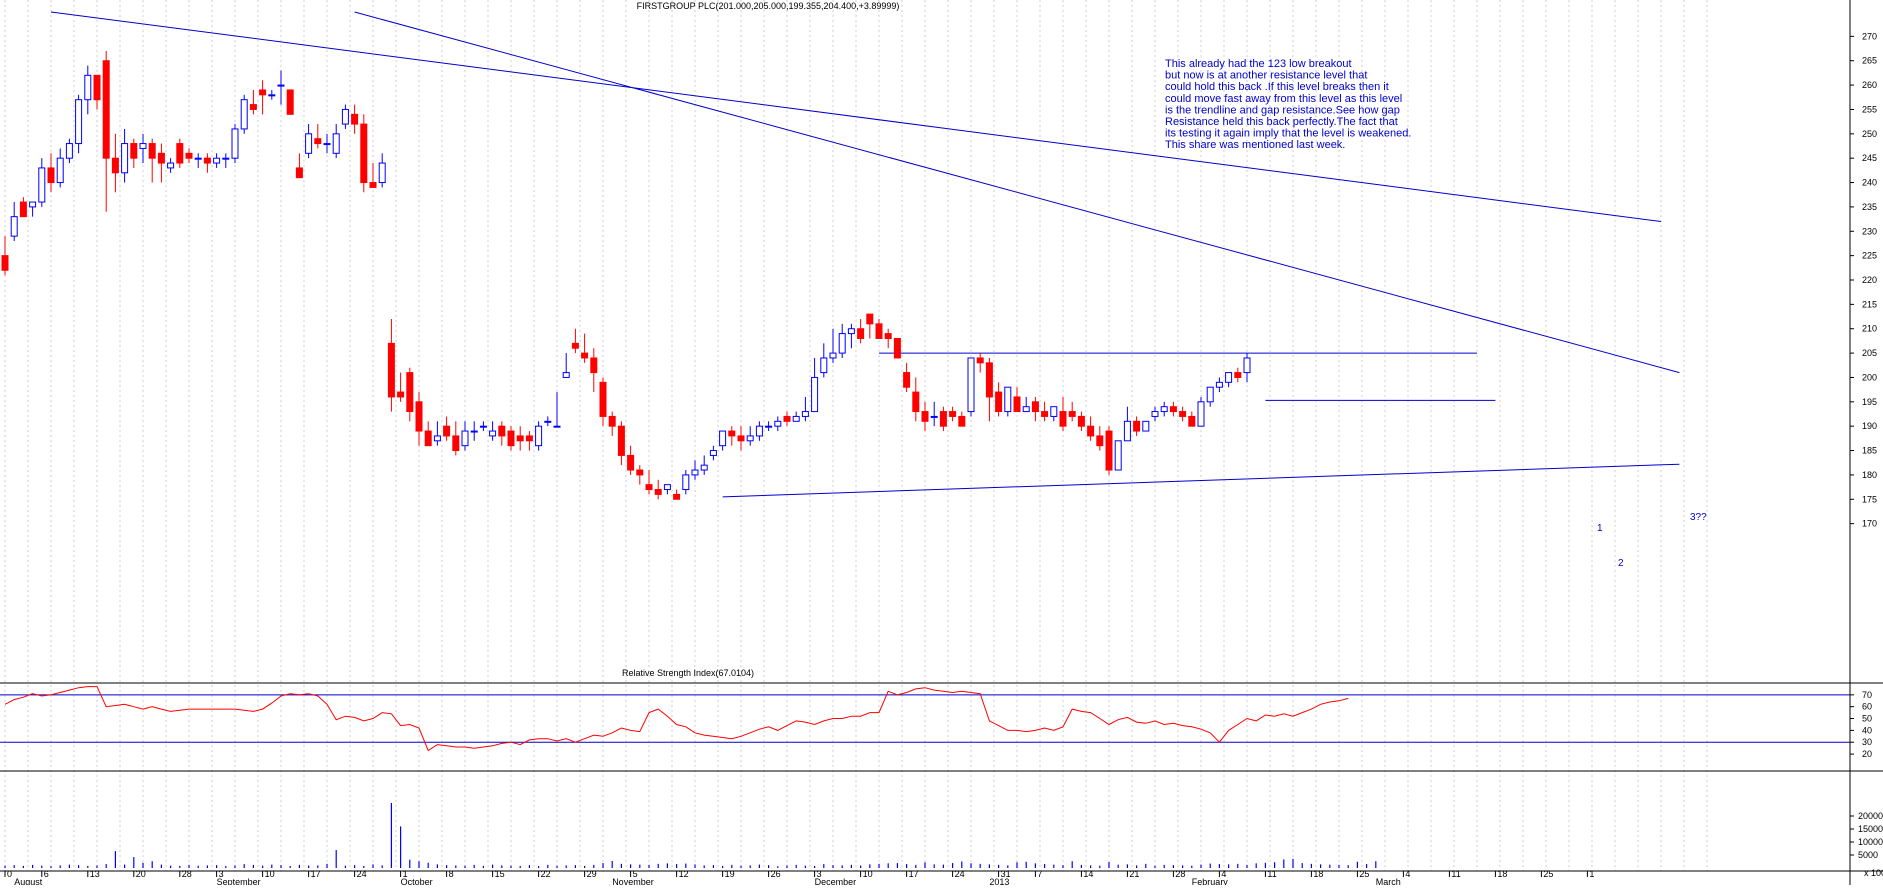  Describe the element at coordinates (1867, 707) in the screenshot. I see `rsi-tick-label: 60` at that location.